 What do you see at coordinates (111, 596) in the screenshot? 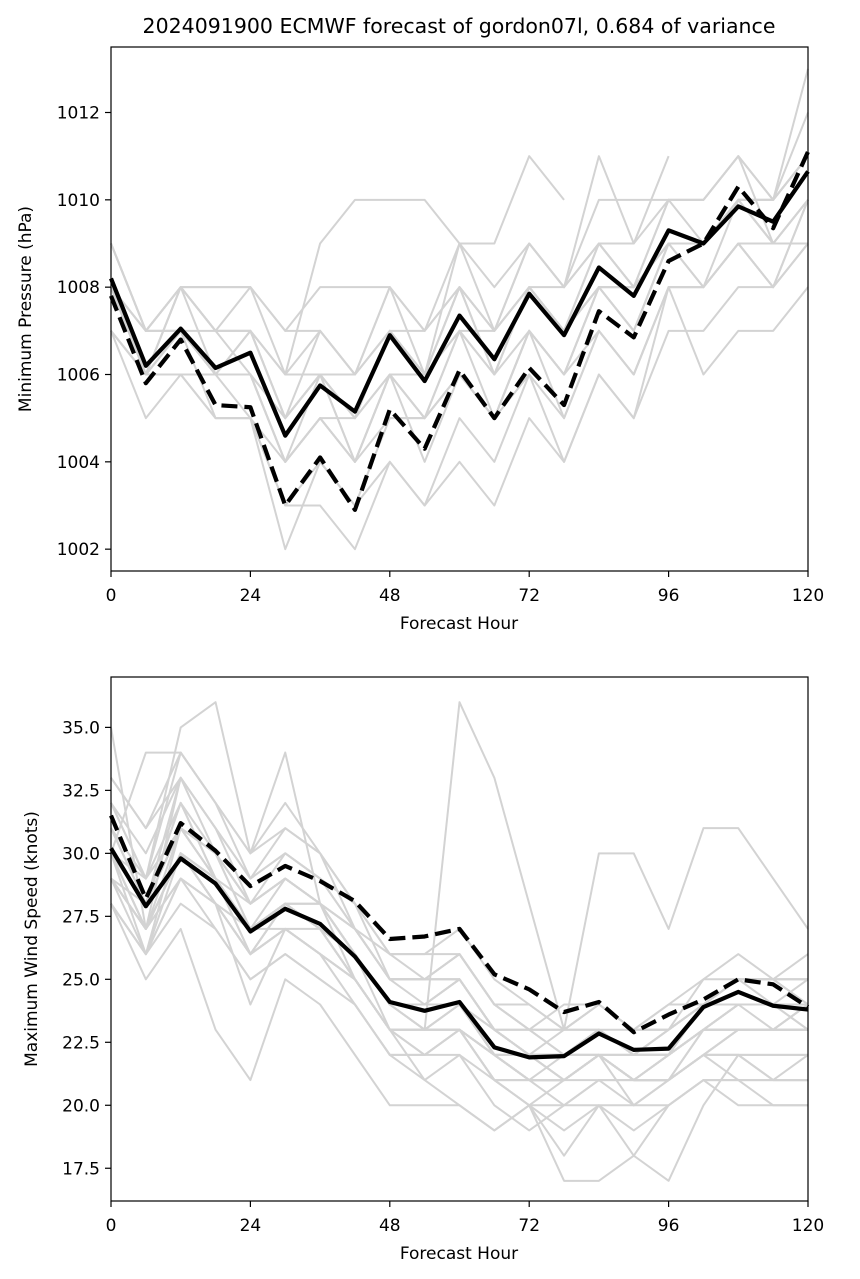
I see `pressure-x-tick-label: 0` at bounding box center [111, 596].